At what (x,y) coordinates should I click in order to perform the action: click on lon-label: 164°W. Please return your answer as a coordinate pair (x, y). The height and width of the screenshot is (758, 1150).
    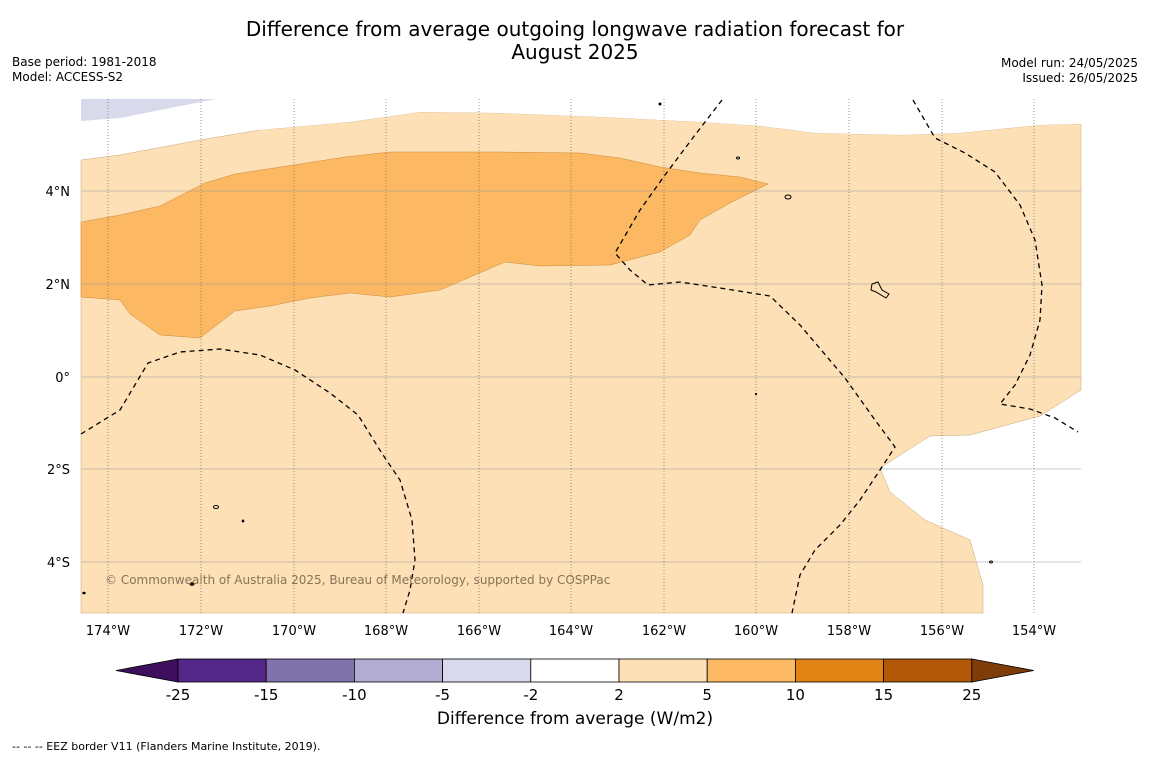
    Looking at the image, I should click on (571, 631).